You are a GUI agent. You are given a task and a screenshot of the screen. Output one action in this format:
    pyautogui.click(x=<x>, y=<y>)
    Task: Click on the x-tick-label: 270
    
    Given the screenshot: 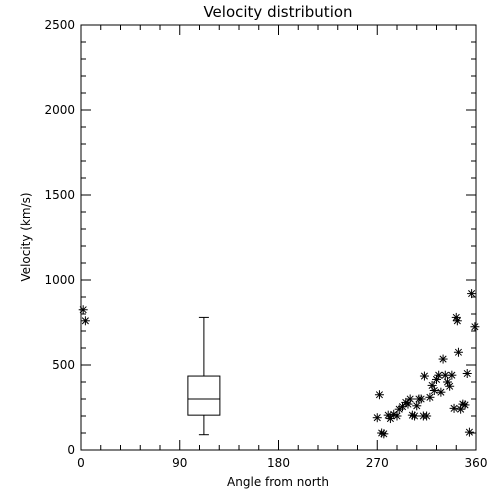 What is the action you would take?
    pyautogui.click(x=377, y=463)
    